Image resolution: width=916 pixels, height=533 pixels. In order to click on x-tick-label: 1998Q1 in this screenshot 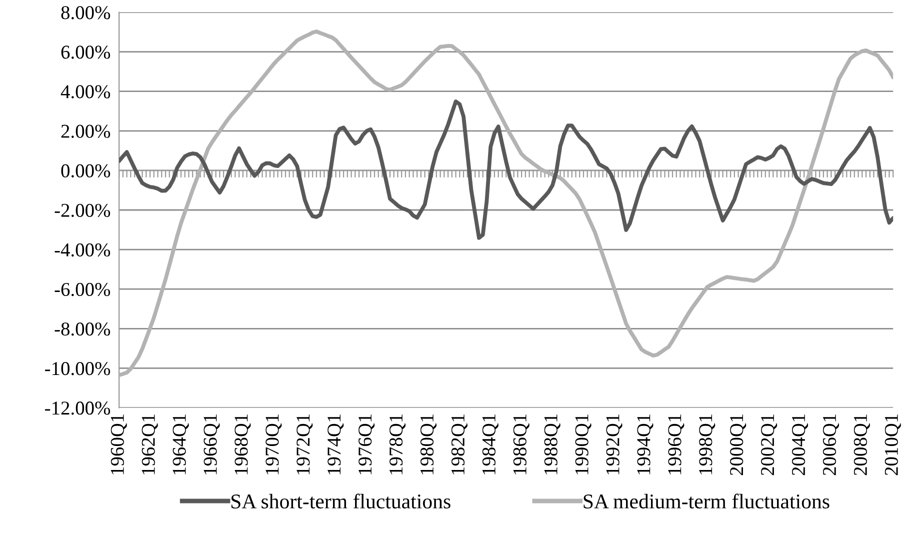, I will do `click(707, 444)`.